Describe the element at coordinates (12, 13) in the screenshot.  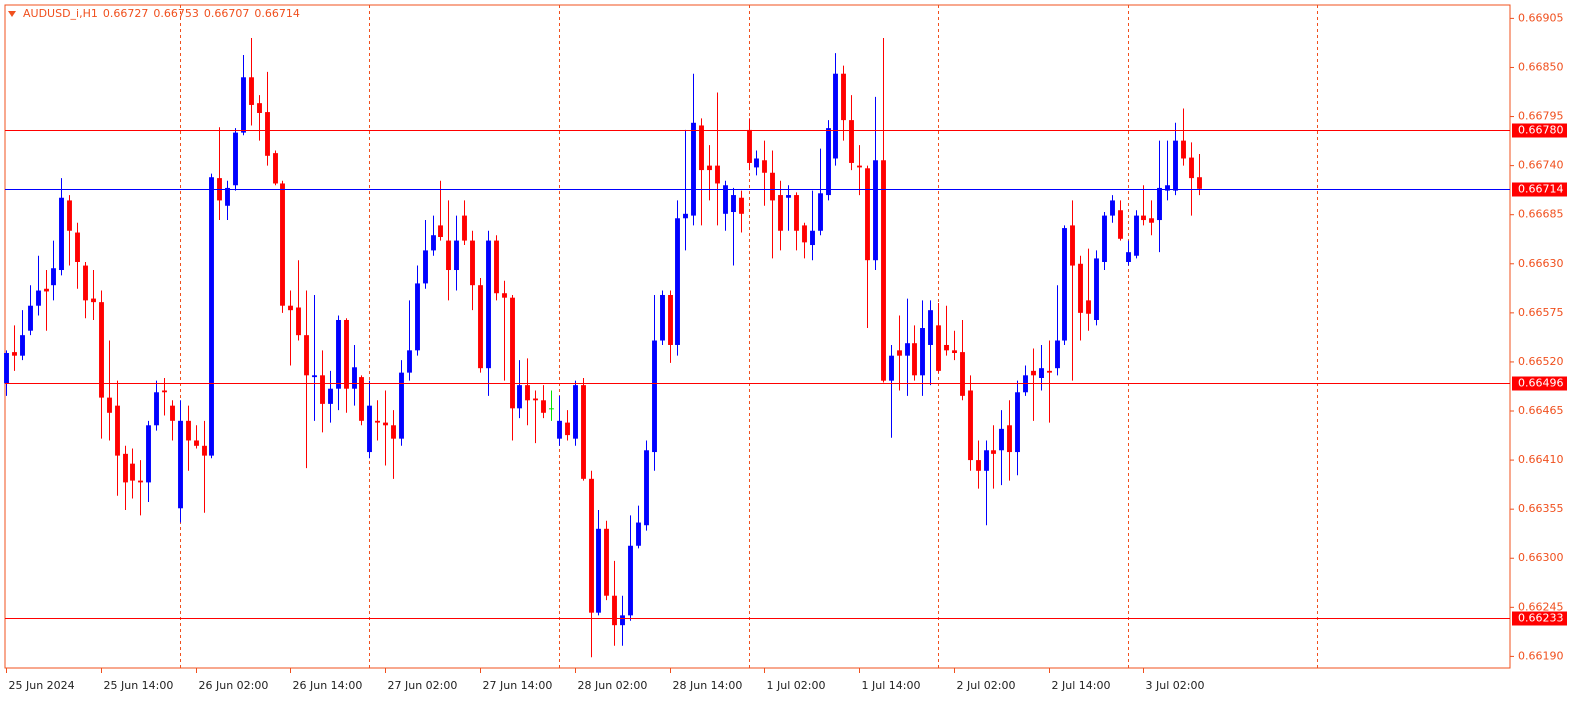
I see `menu-triangle` at that location.